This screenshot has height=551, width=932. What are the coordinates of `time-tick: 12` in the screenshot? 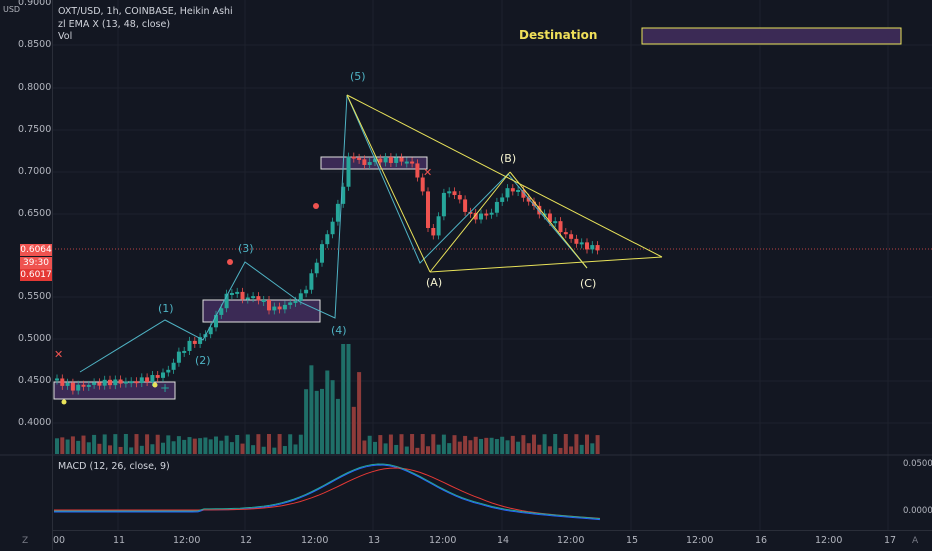 It's located at (246, 540).